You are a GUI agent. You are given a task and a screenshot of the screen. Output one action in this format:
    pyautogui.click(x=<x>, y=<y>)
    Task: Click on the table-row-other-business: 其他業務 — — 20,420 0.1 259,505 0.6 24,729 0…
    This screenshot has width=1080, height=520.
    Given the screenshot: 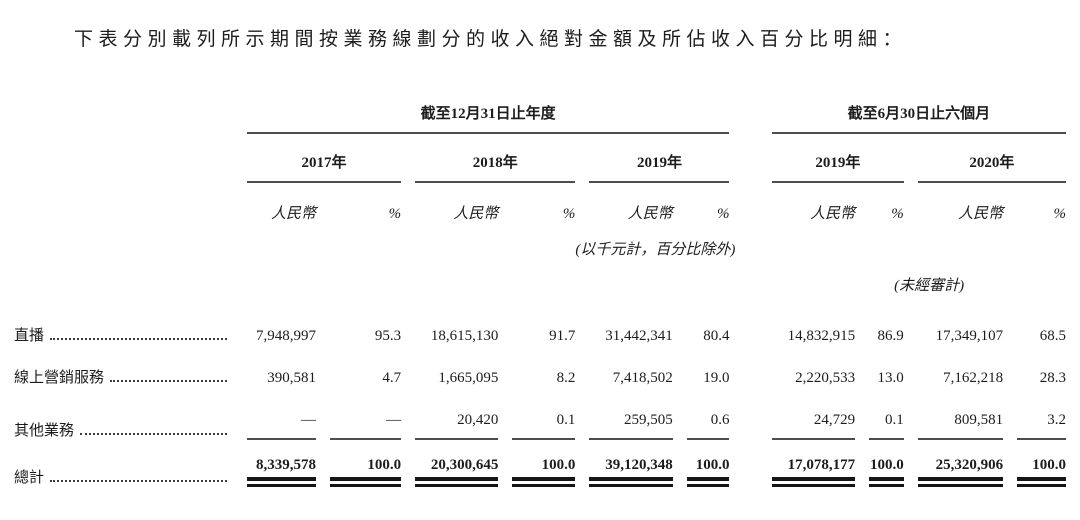 What is the action you would take?
    pyautogui.click(x=540, y=413)
    